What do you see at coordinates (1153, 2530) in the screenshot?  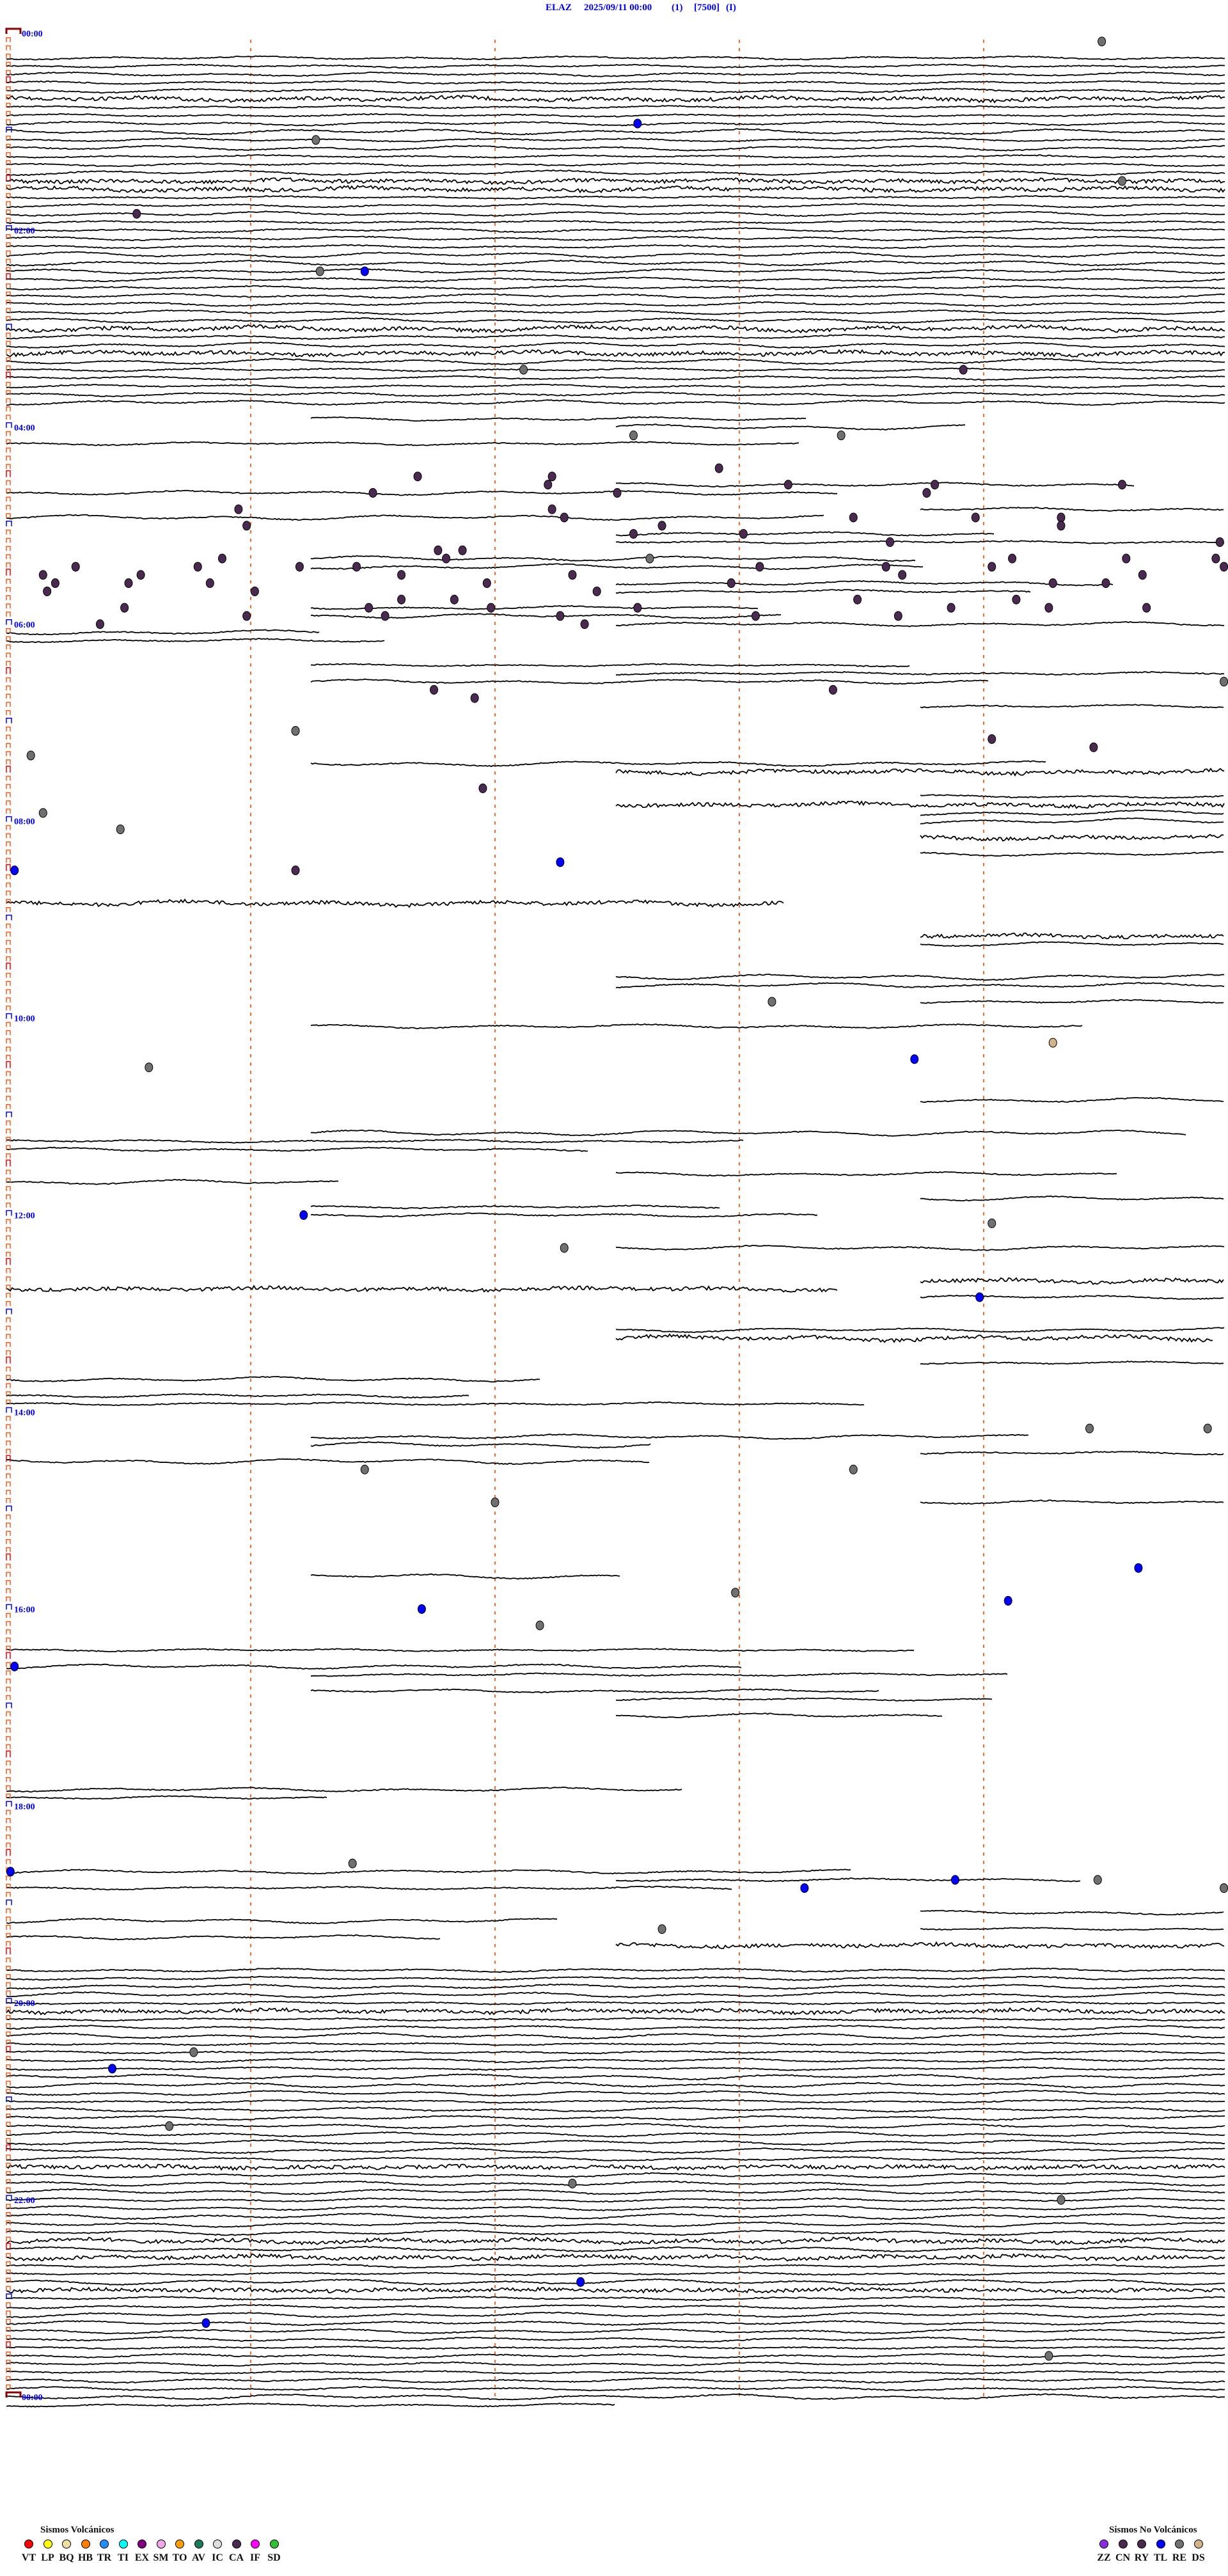 I see `legend-non-volcanic-title: Sismos No Volcánicos` at bounding box center [1153, 2530].